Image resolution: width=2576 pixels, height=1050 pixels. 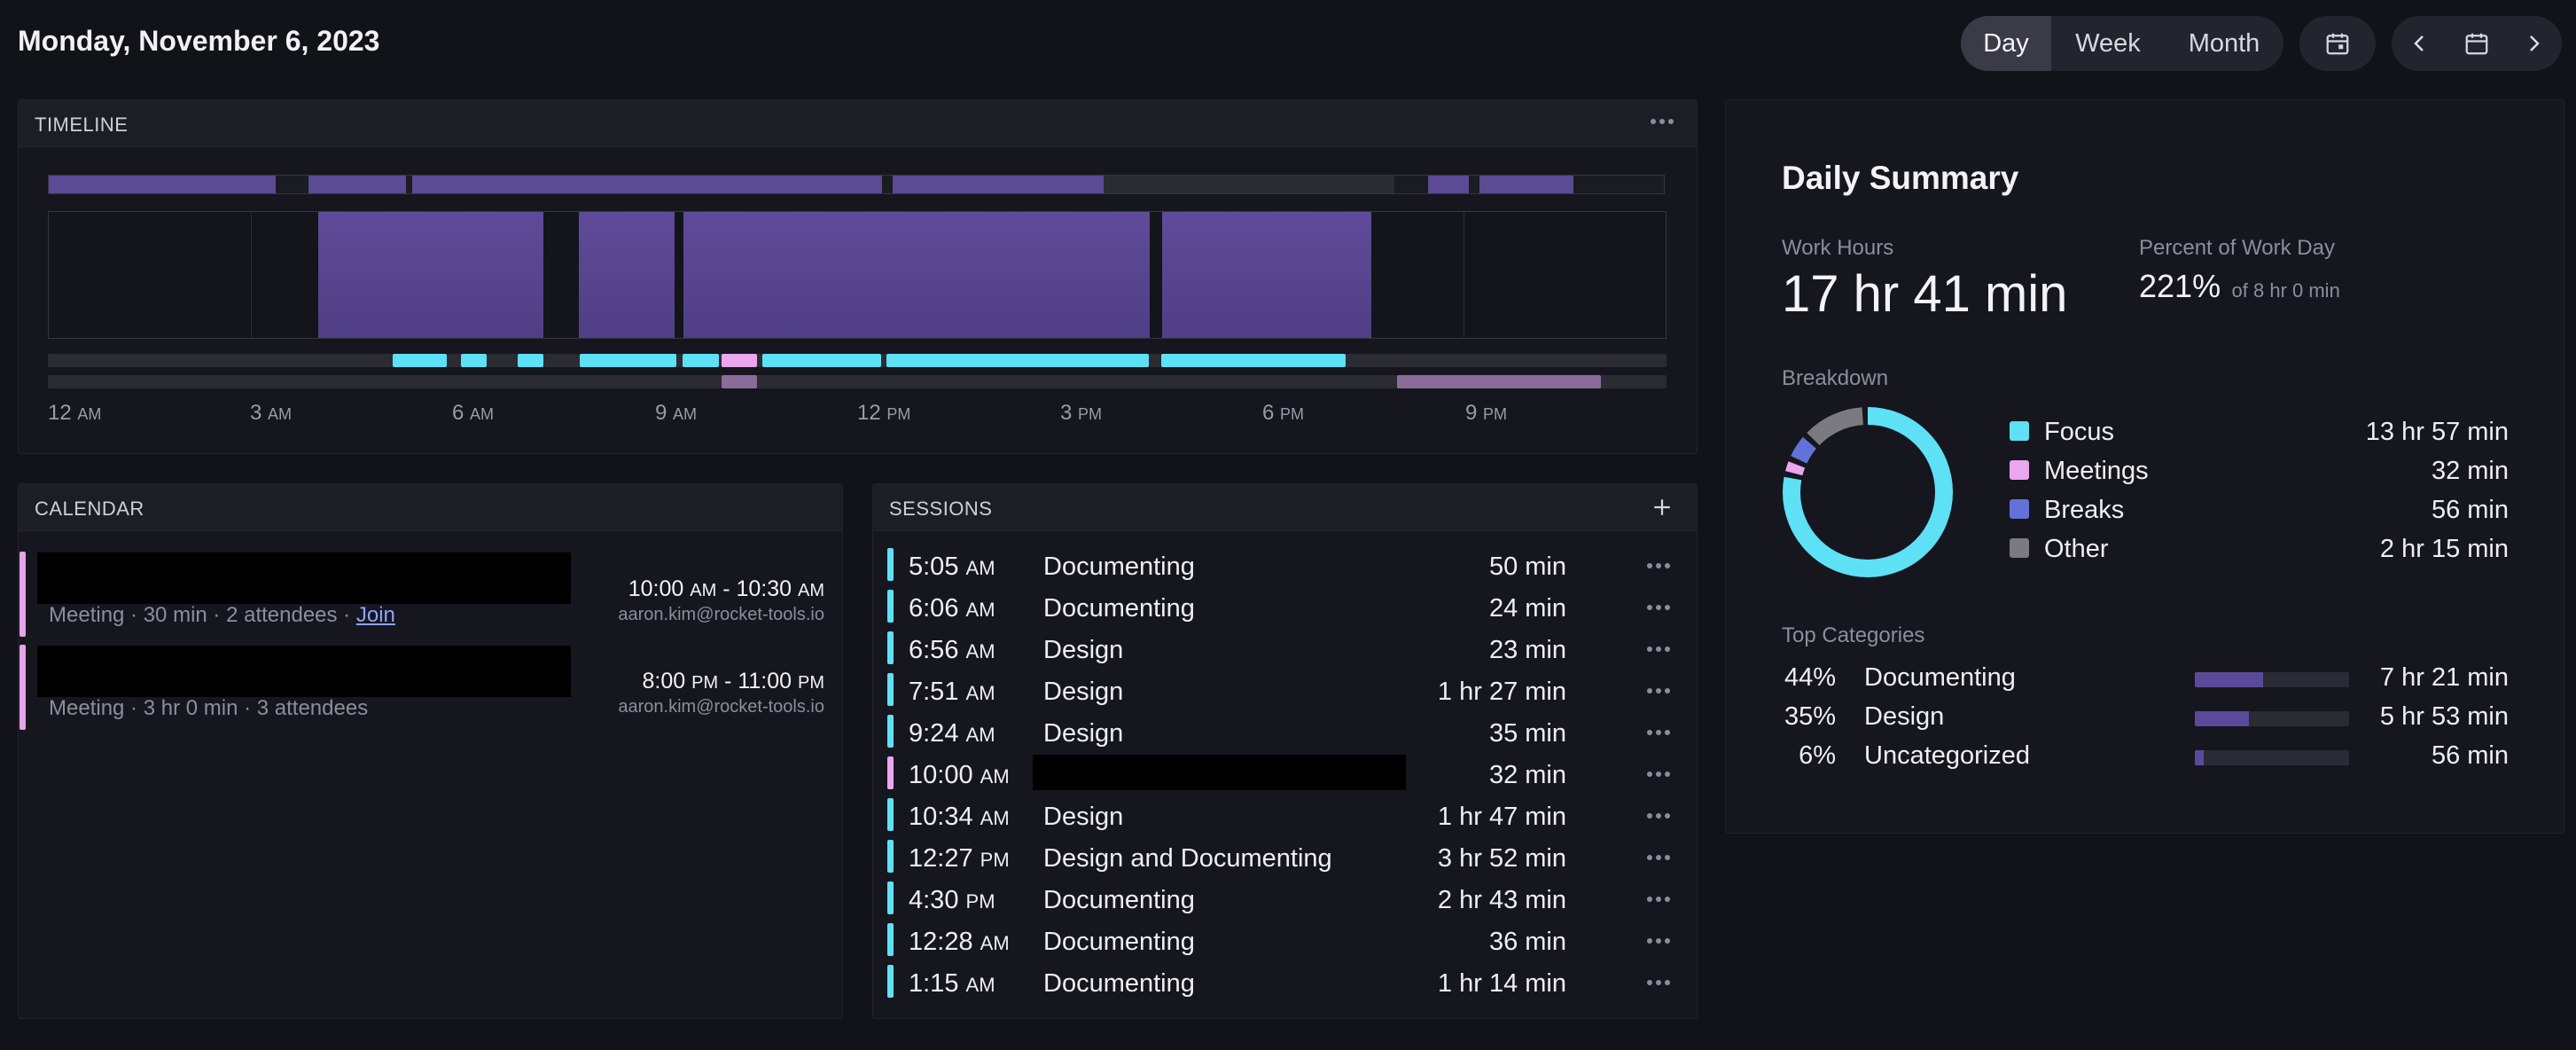 What do you see at coordinates (1291, 690) in the screenshot?
I see `session-row: 7:51 AM Design 1 hr 27 min` at bounding box center [1291, 690].